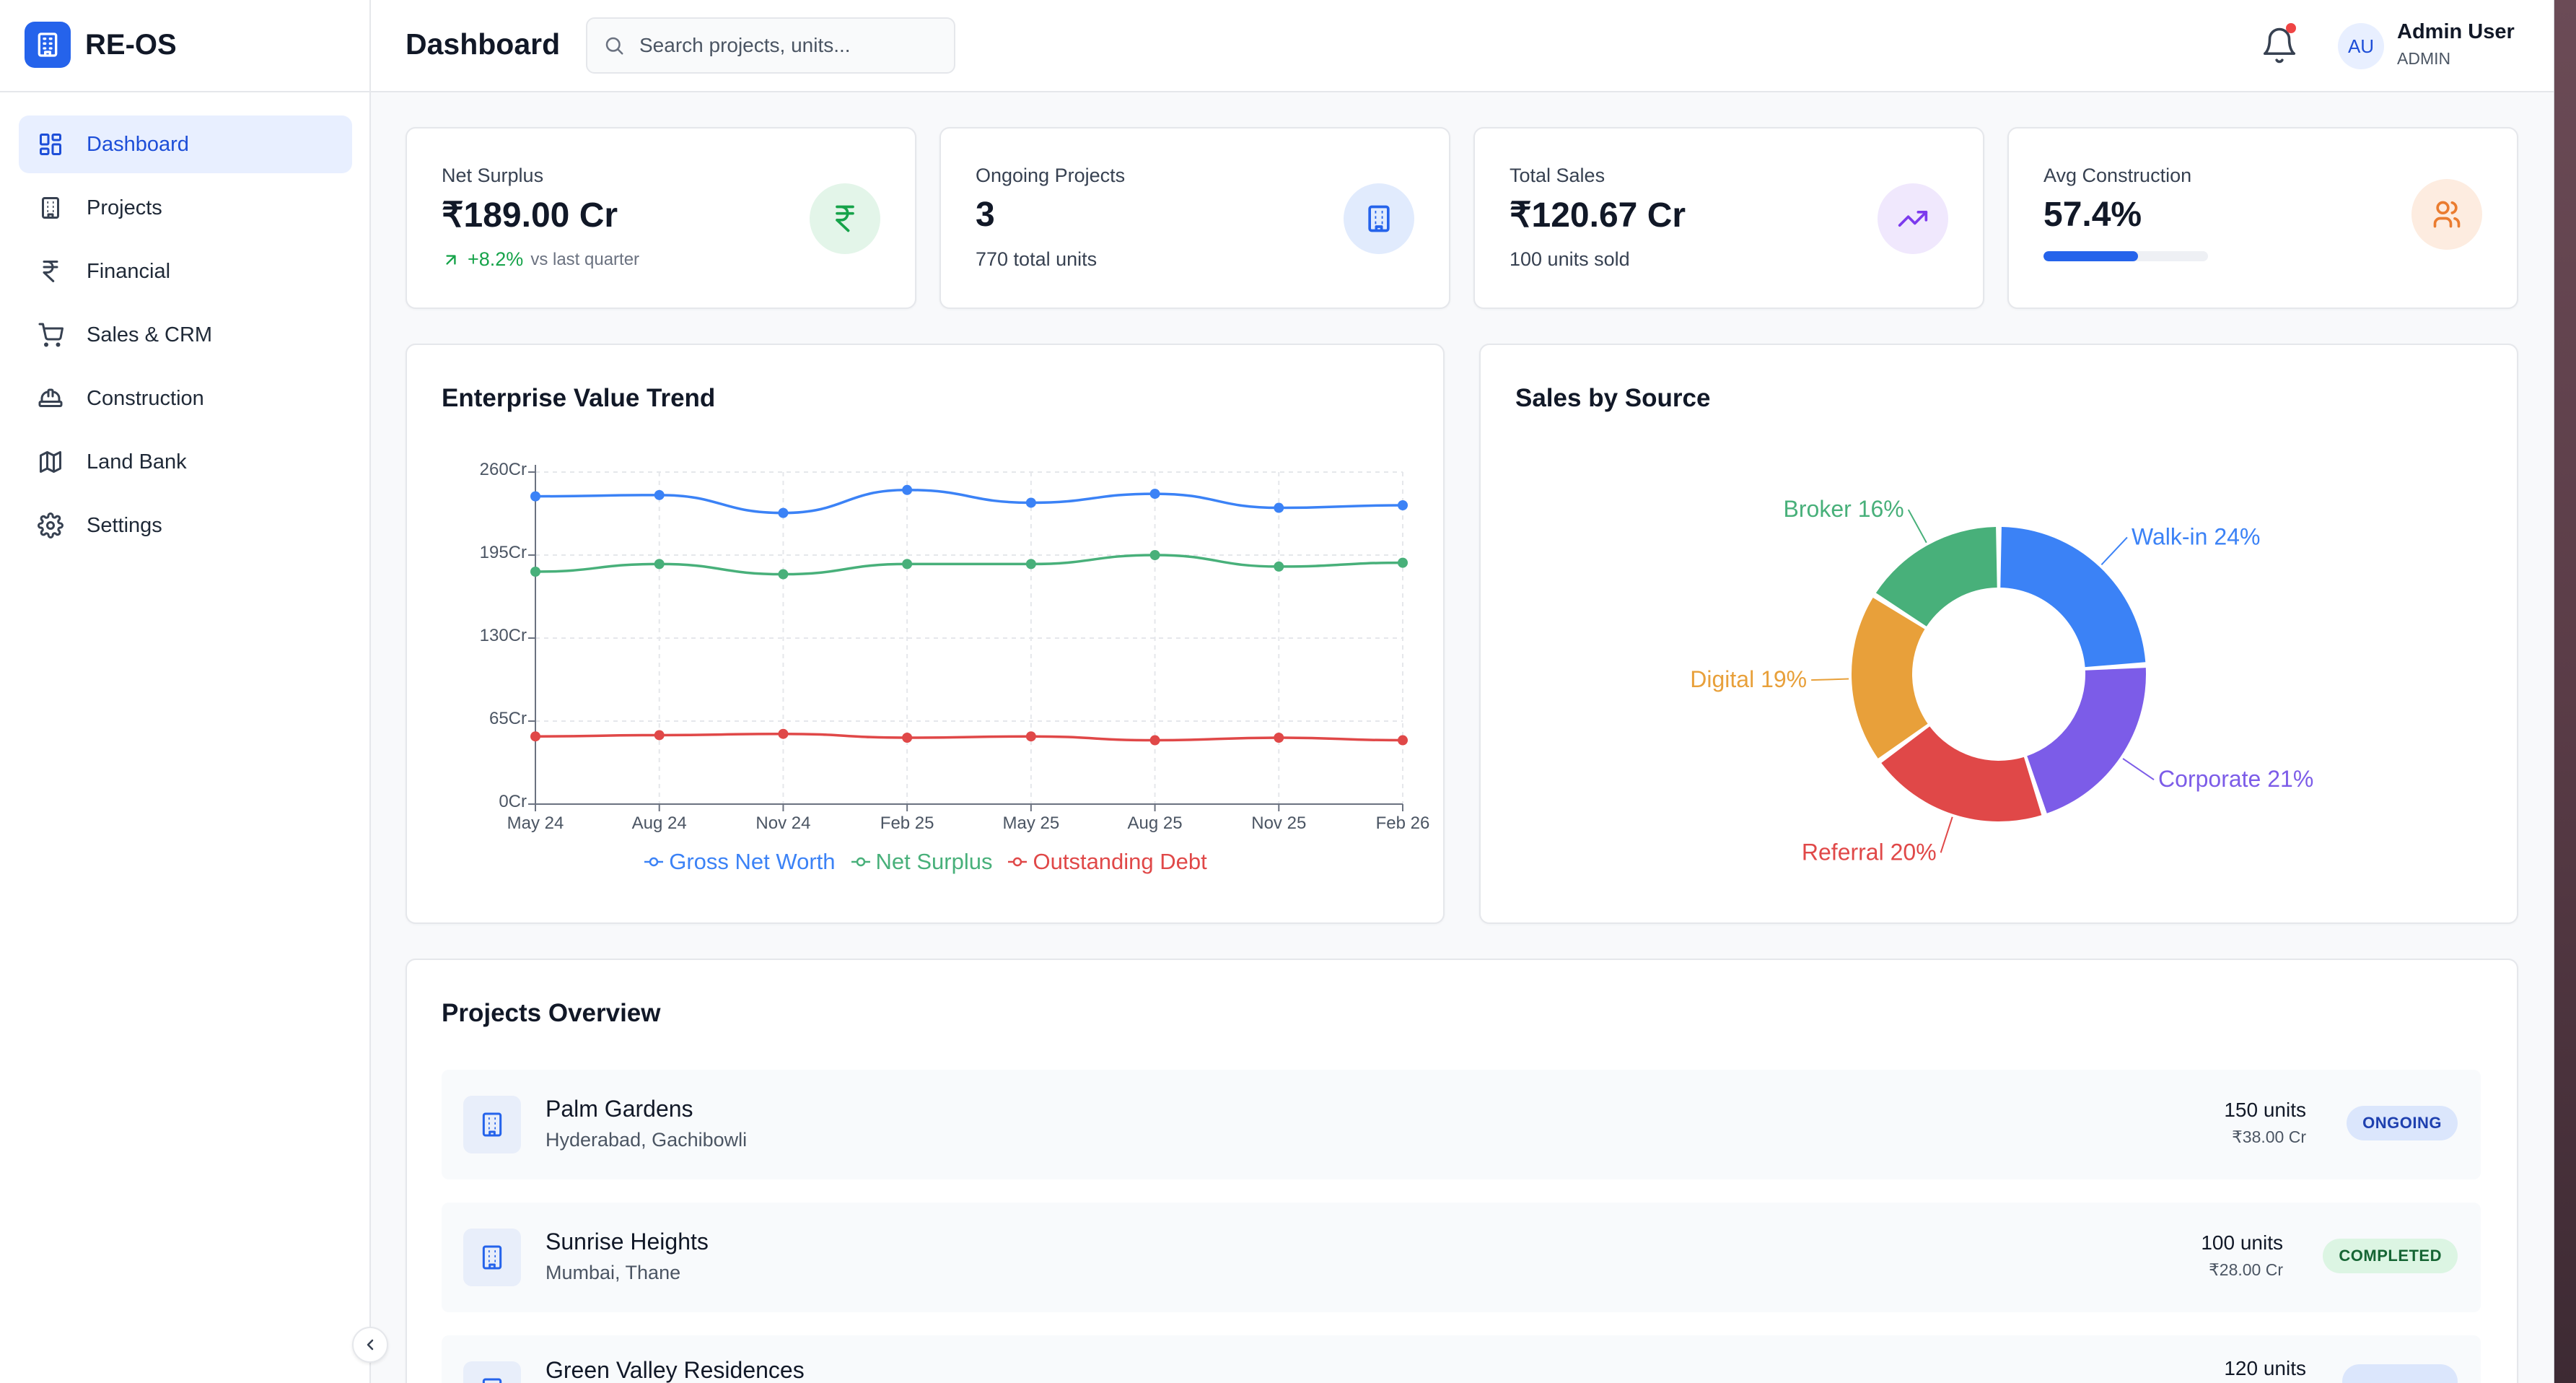 The image size is (2576, 1383). I want to click on kpi-value: 57.4%, so click(2092, 215).